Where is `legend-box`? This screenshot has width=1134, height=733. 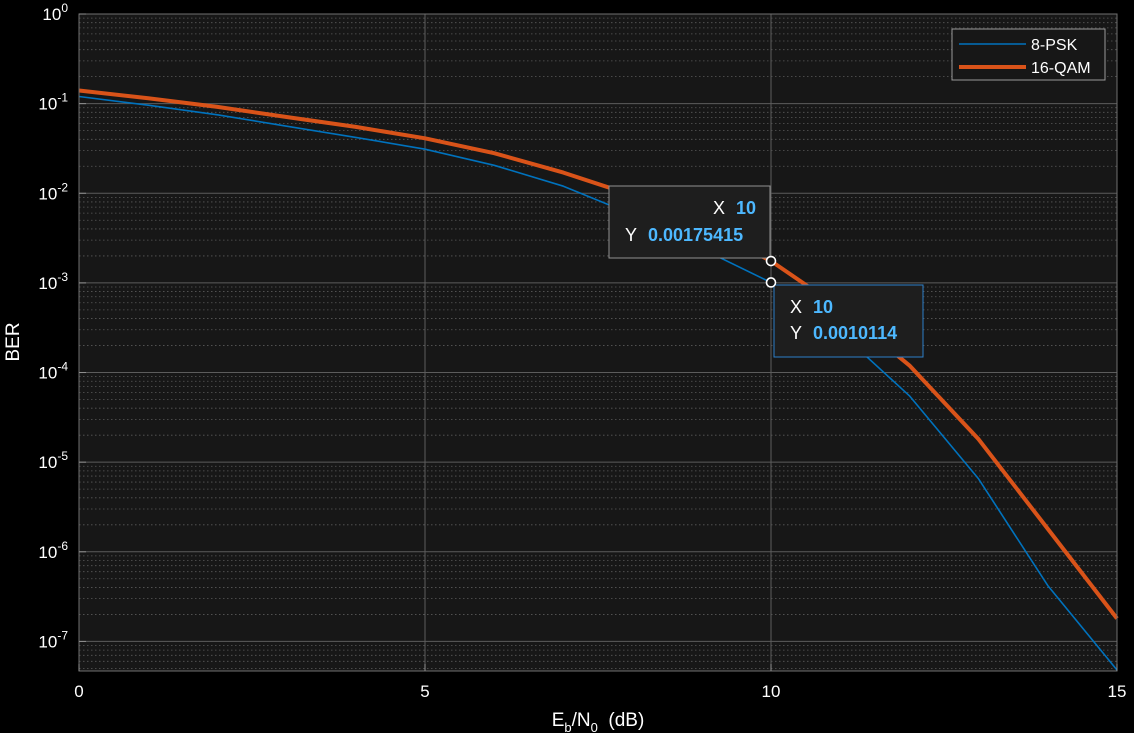
legend-box is located at coordinates (1028, 54).